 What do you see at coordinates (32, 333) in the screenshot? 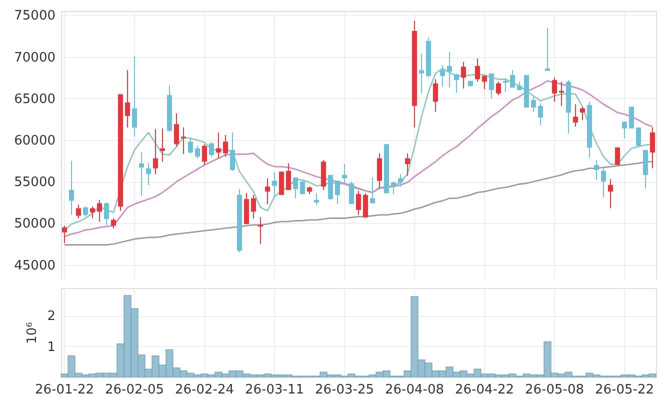
I see `y-axis-title: 10⁶` at bounding box center [32, 333].